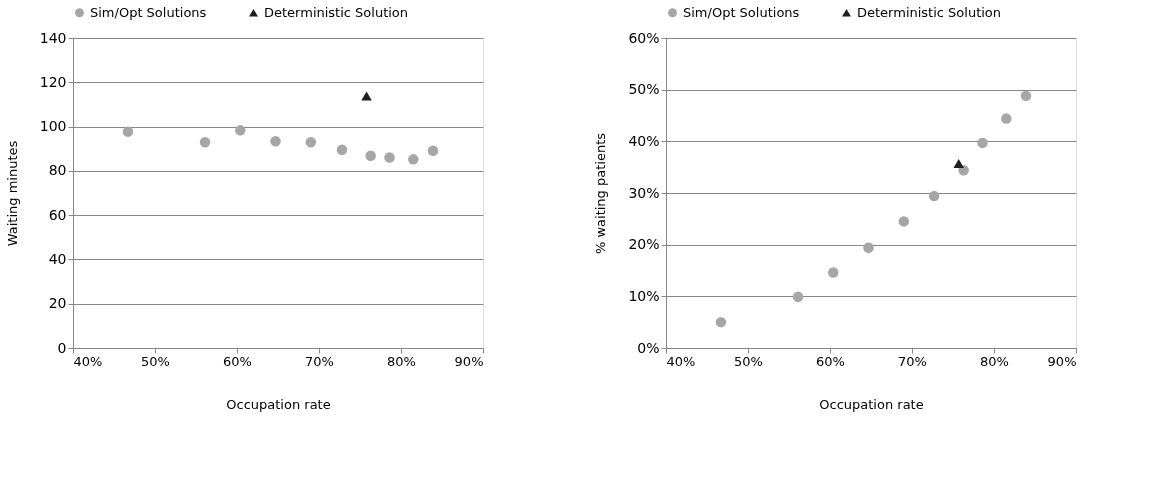  Describe the element at coordinates (644, 140) in the screenshot. I see `y-tick-label: 40%` at that location.